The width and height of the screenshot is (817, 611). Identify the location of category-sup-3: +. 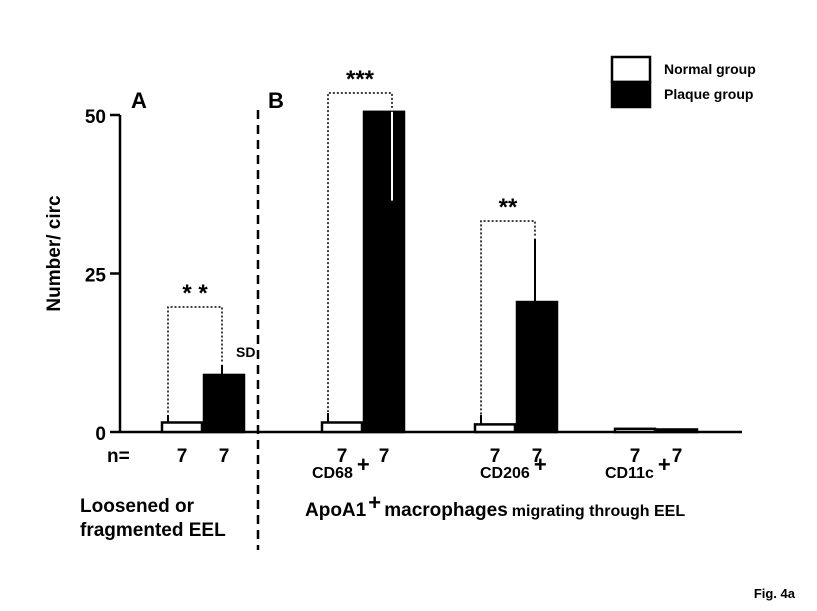
(664, 464).